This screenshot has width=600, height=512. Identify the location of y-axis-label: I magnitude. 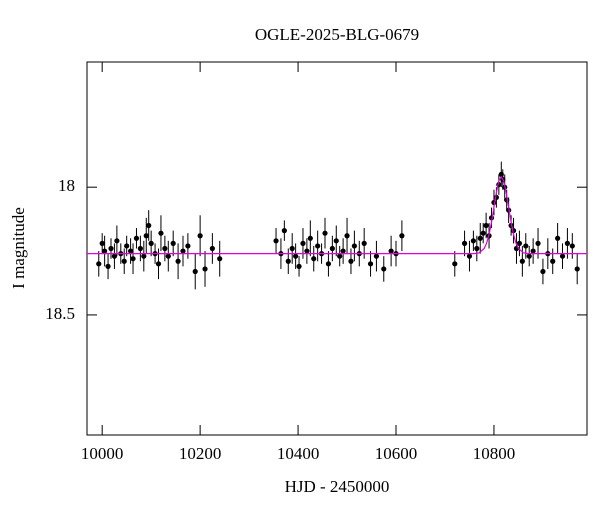
(18, 248).